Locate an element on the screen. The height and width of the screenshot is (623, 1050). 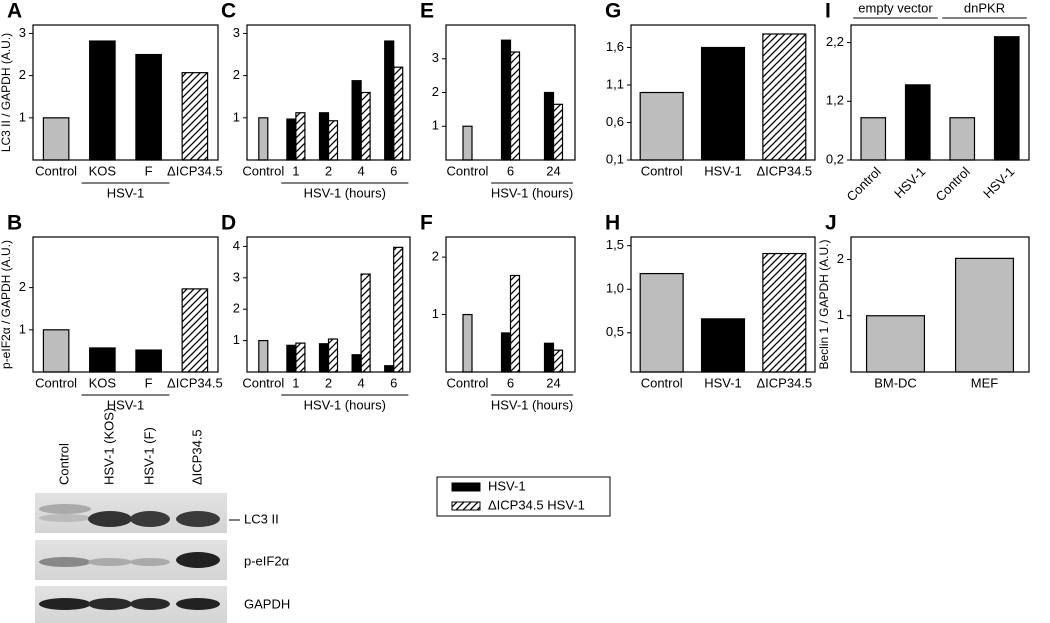
panel-label: A is located at coordinates (14, 11).